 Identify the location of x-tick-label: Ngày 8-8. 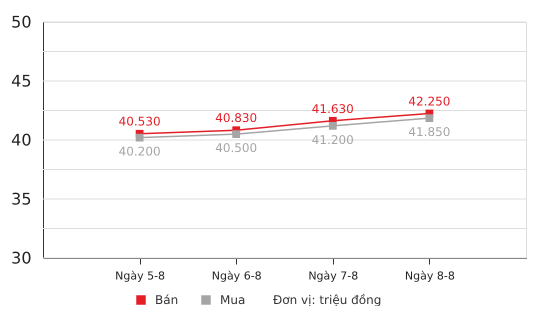
(429, 276).